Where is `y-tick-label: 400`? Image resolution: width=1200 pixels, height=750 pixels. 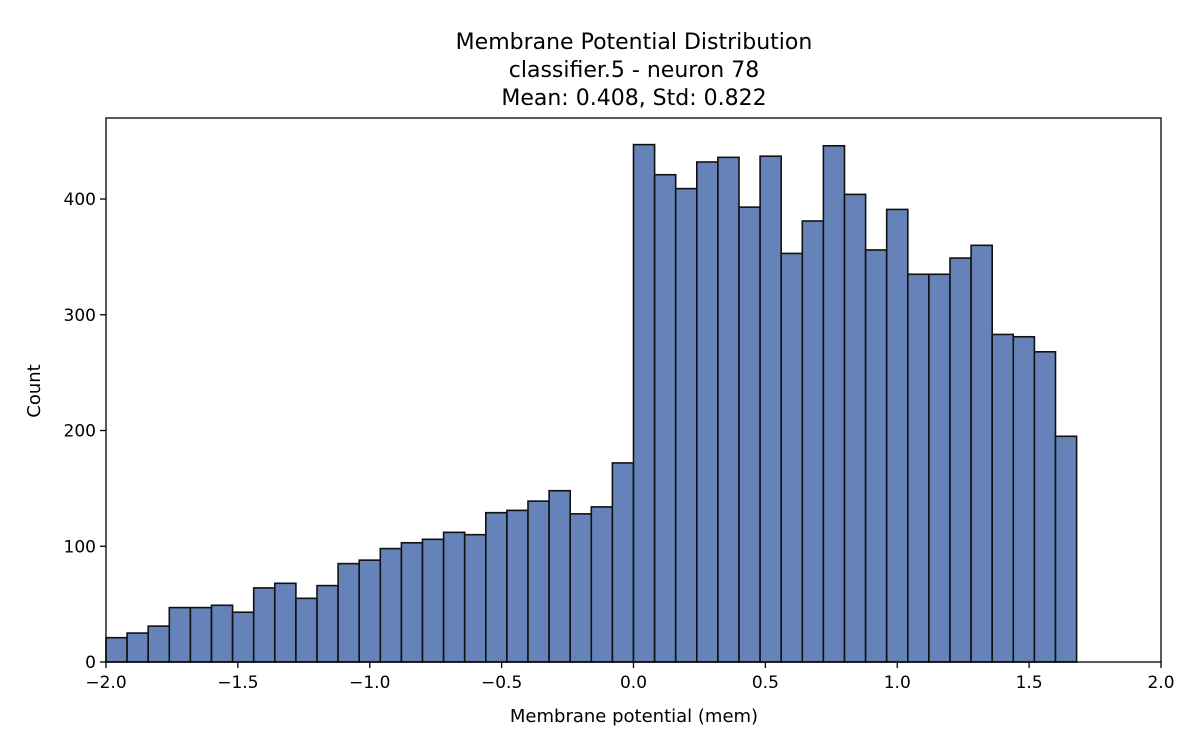
y-tick-label: 400 is located at coordinates (80, 200).